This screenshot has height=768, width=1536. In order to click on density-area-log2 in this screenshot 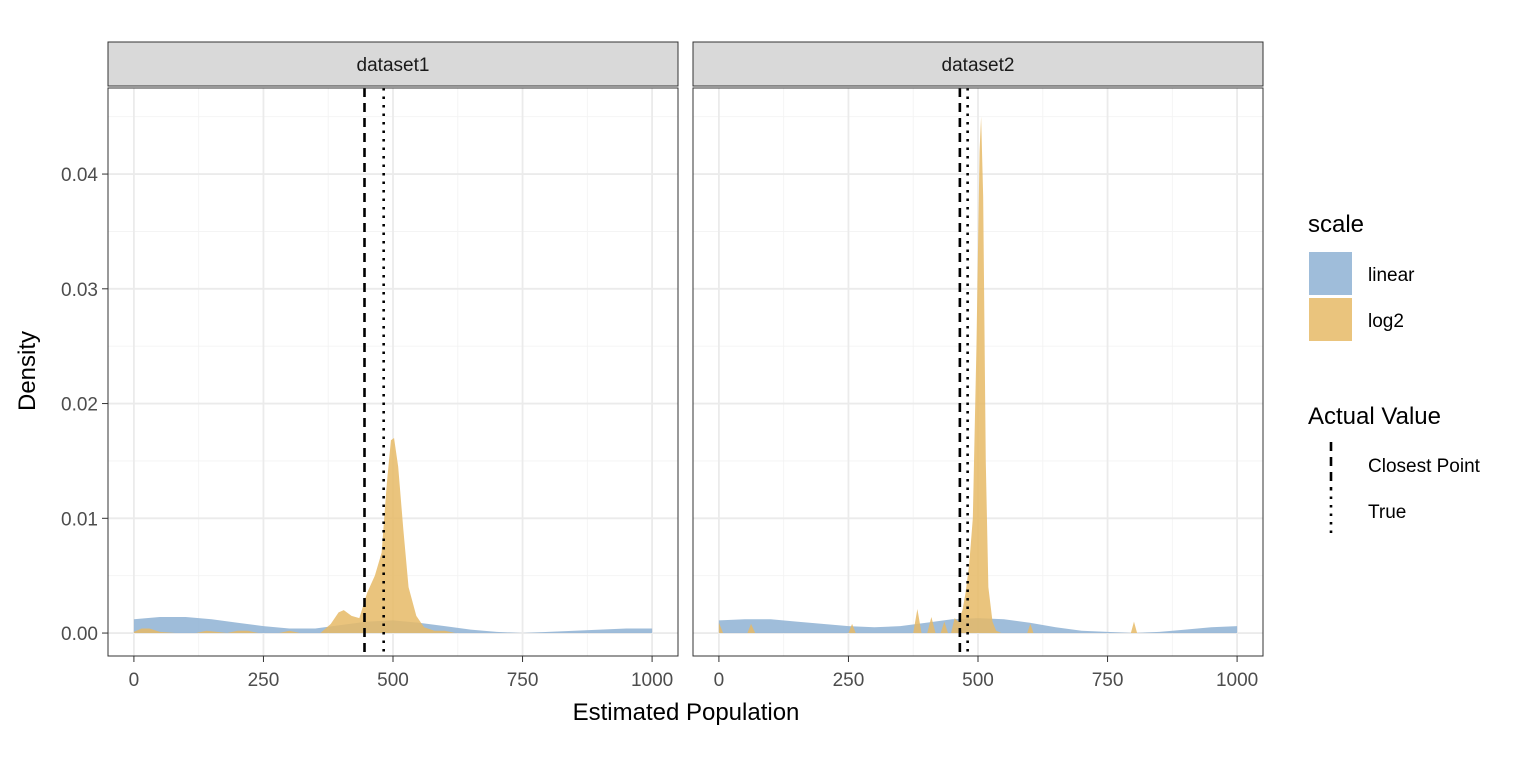, I will do `click(393, 535)`.